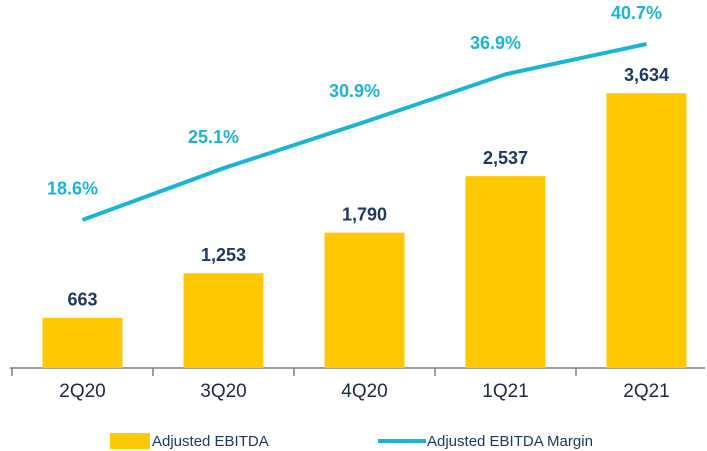 This screenshot has height=451, width=707. I want to click on bar-value-label: 2,537, so click(505, 158).